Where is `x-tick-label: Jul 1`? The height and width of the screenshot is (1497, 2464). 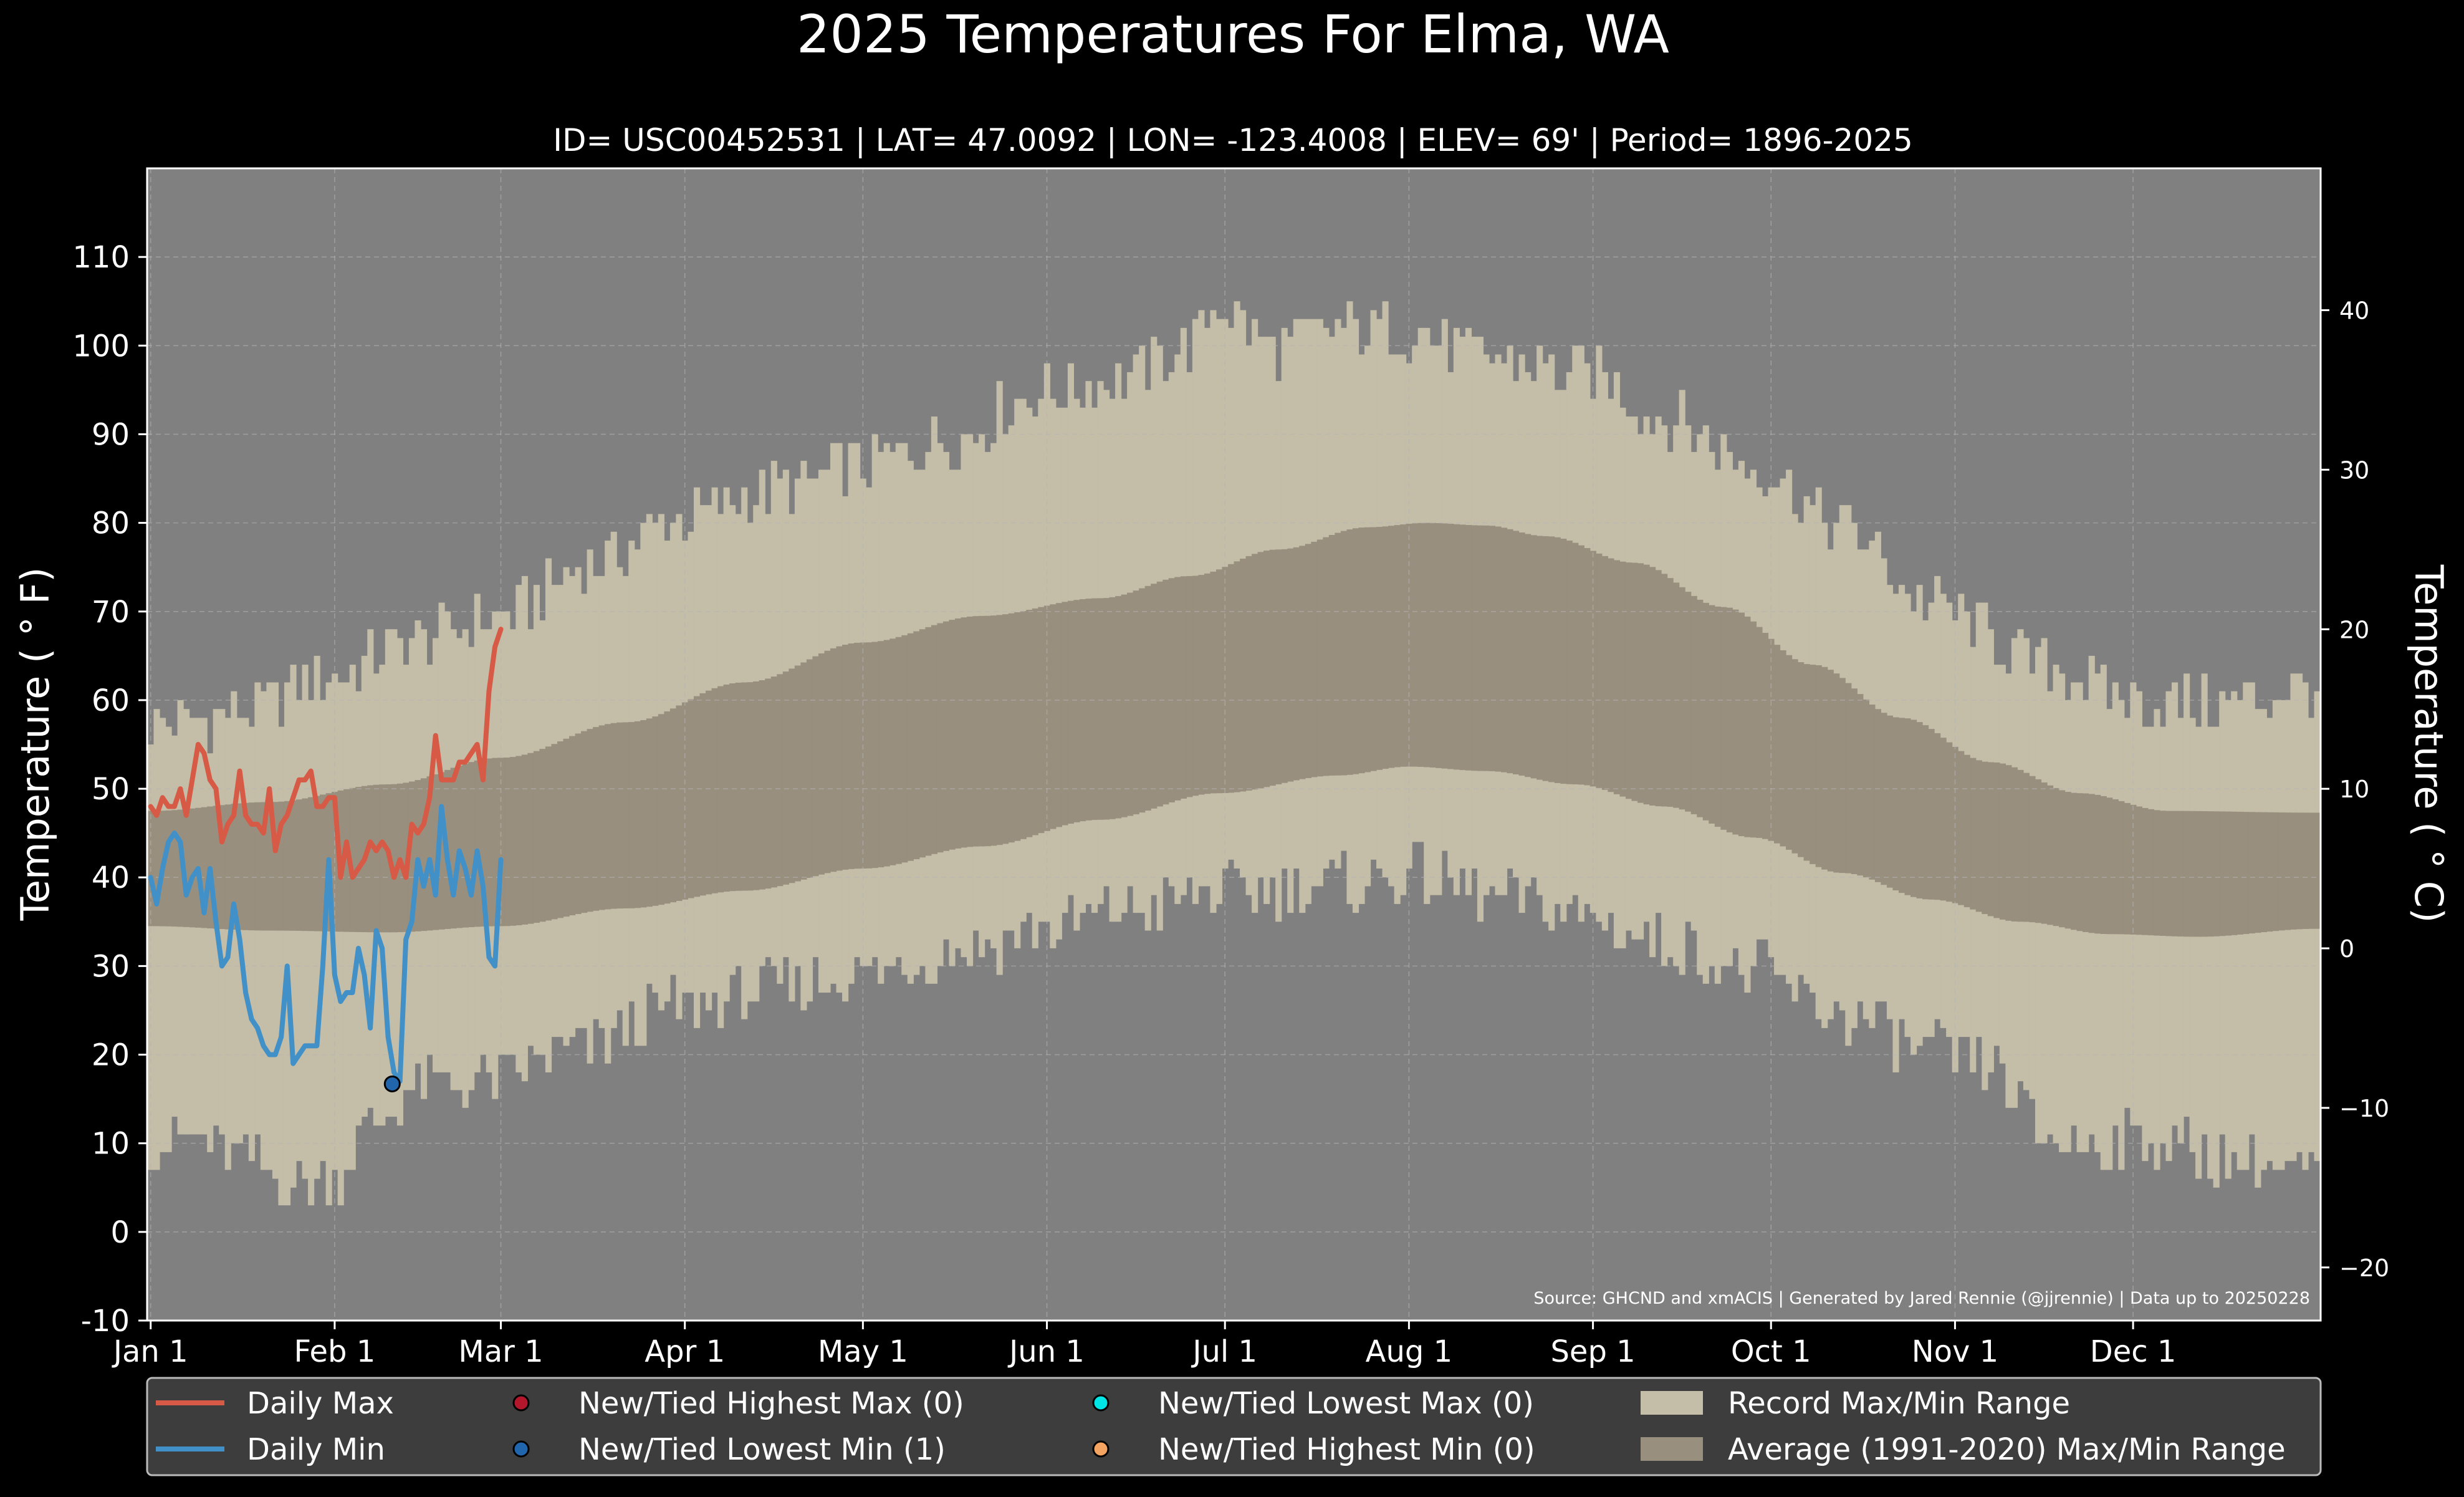
x-tick-label: Jul 1 is located at coordinates (1224, 1351).